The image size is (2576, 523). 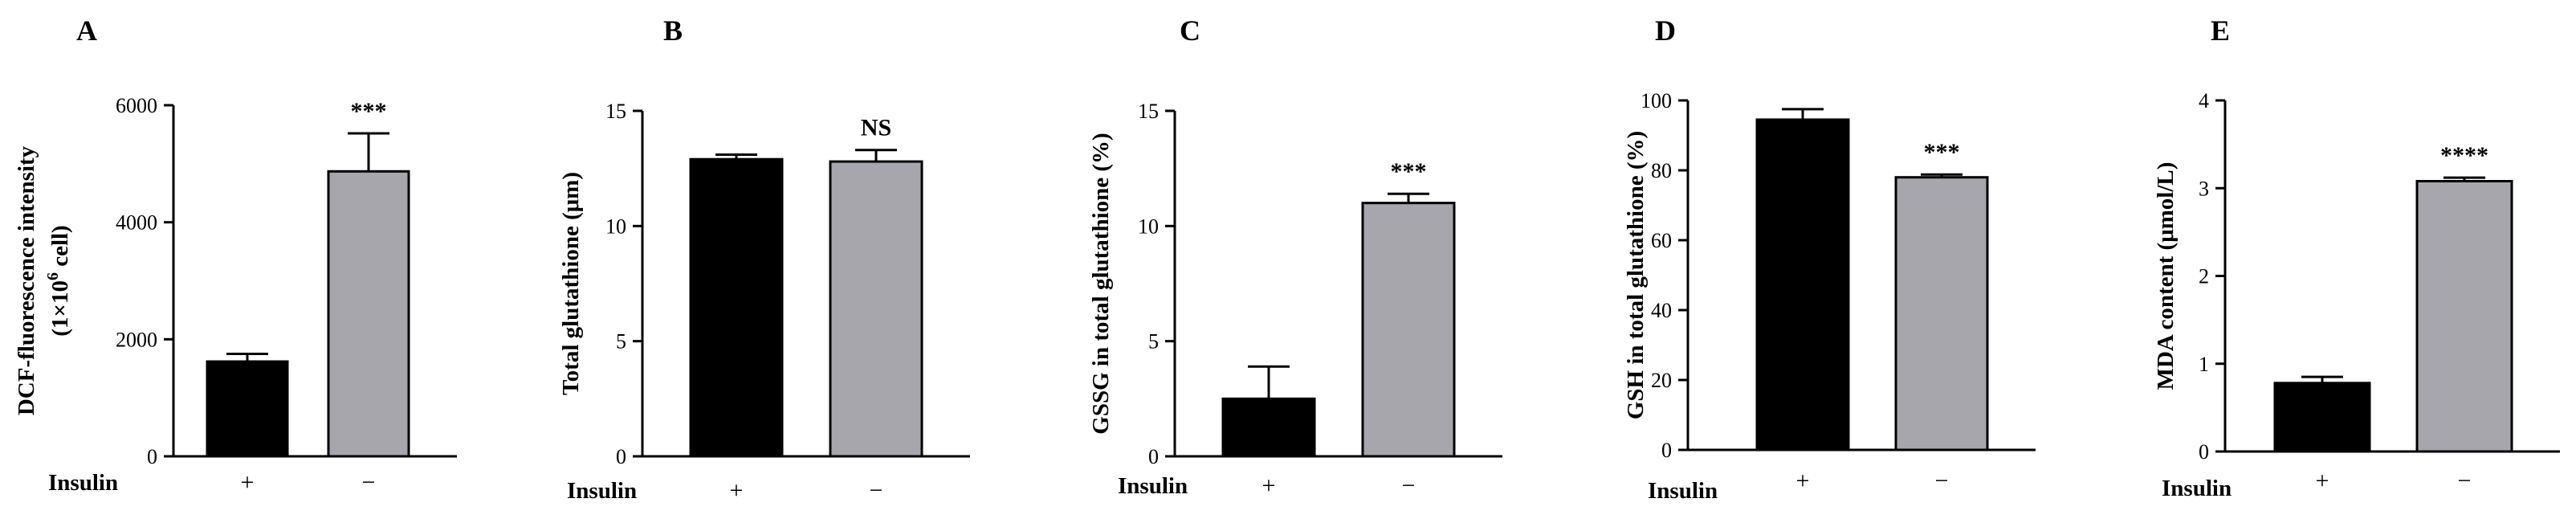 I want to click on panel-letter: B, so click(x=673, y=31).